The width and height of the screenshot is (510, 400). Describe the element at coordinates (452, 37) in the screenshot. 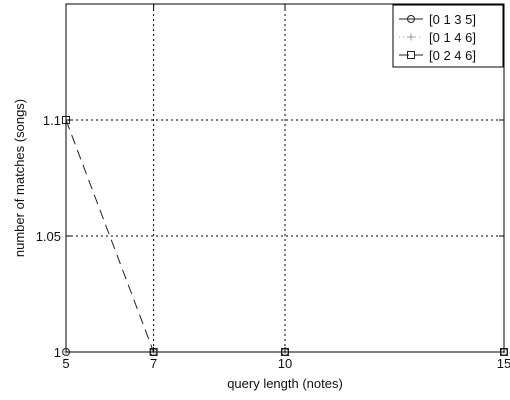

I see `legend-label-2: [0 1 4 6]` at that location.